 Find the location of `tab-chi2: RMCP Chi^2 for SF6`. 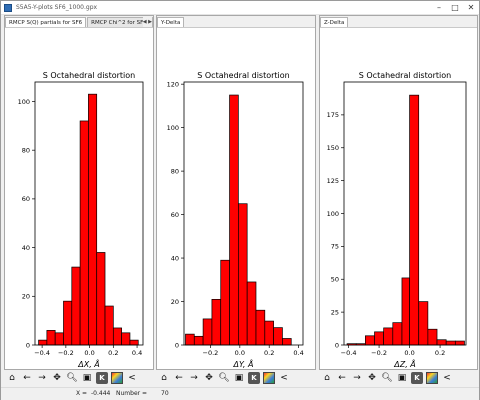

tab-chi2: RMCP Chi^2 for SF6 is located at coordinates (119, 22).